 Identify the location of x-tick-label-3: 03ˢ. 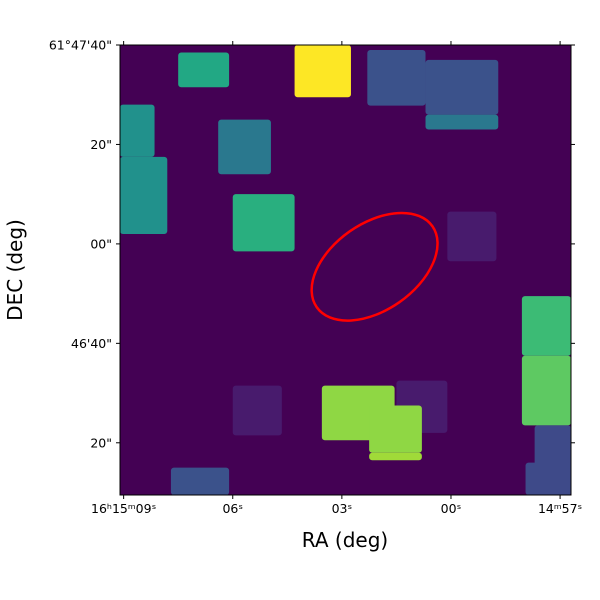
(342, 508).